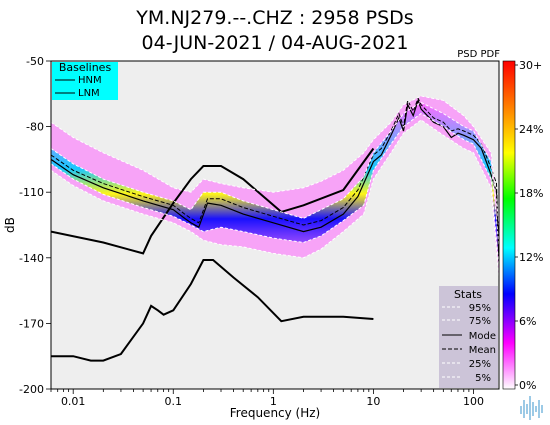 Image resolution: width=550 pixels, height=425 pixels. I want to click on stats-mean-label: Mean, so click(482, 350).